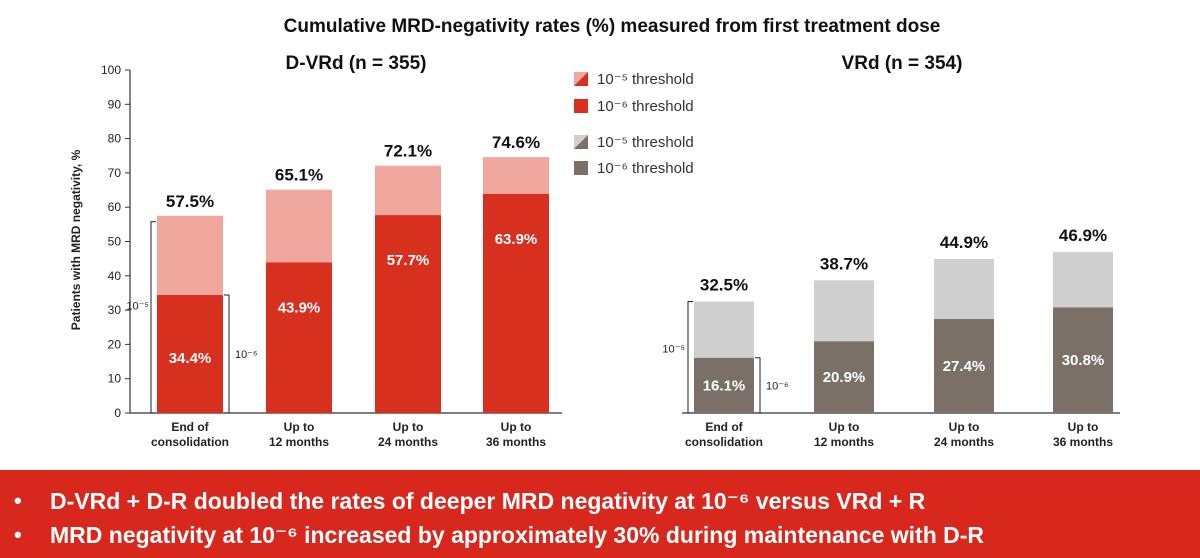 This screenshot has height=558, width=1200. What do you see at coordinates (645, 79) in the screenshot?
I see `legend-label-dvrd-10-5: 10⁻⁵ threshold` at bounding box center [645, 79].